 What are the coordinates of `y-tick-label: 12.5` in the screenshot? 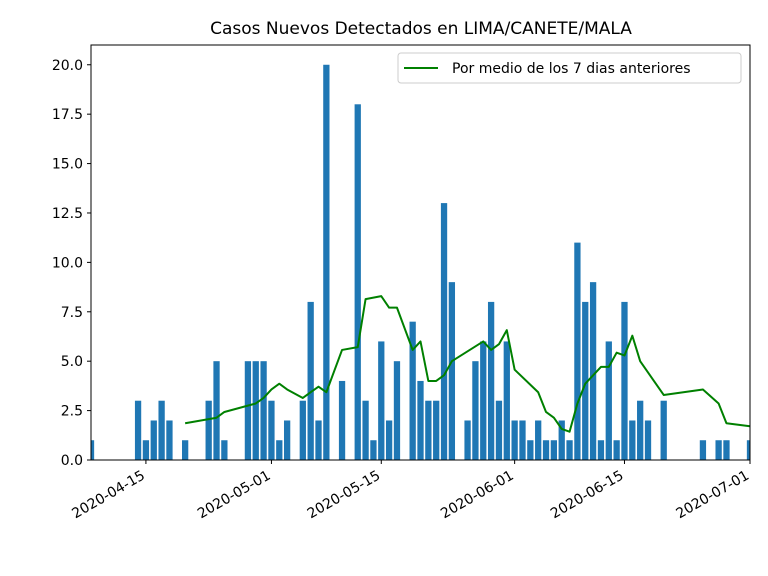 It's located at (67, 214).